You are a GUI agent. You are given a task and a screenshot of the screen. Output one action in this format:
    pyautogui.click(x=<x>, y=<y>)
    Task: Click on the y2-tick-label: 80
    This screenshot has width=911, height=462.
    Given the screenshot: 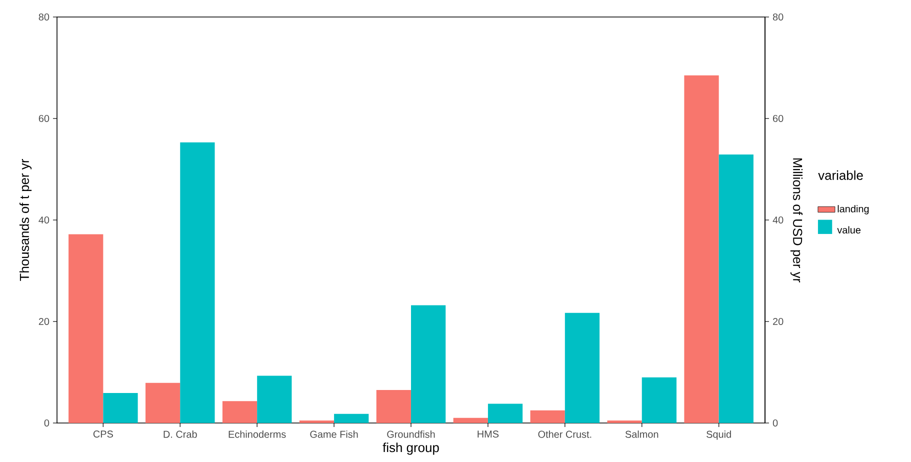 What is the action you would take?
    pyautogui.click(x=778, y=17)
    